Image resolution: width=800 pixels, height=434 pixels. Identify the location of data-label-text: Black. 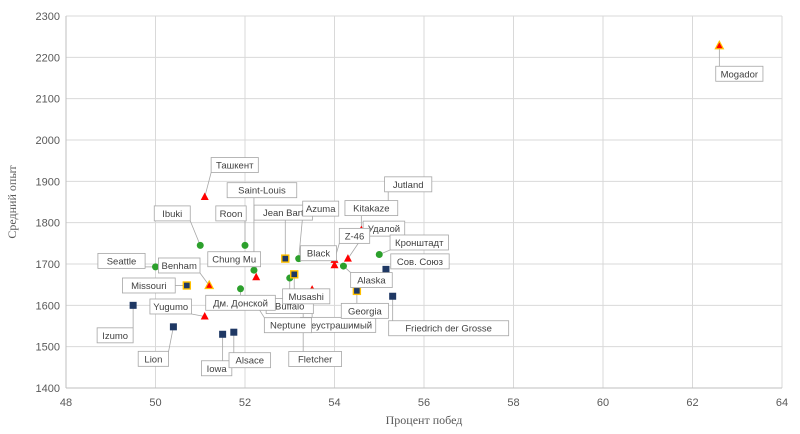
(318, 254).